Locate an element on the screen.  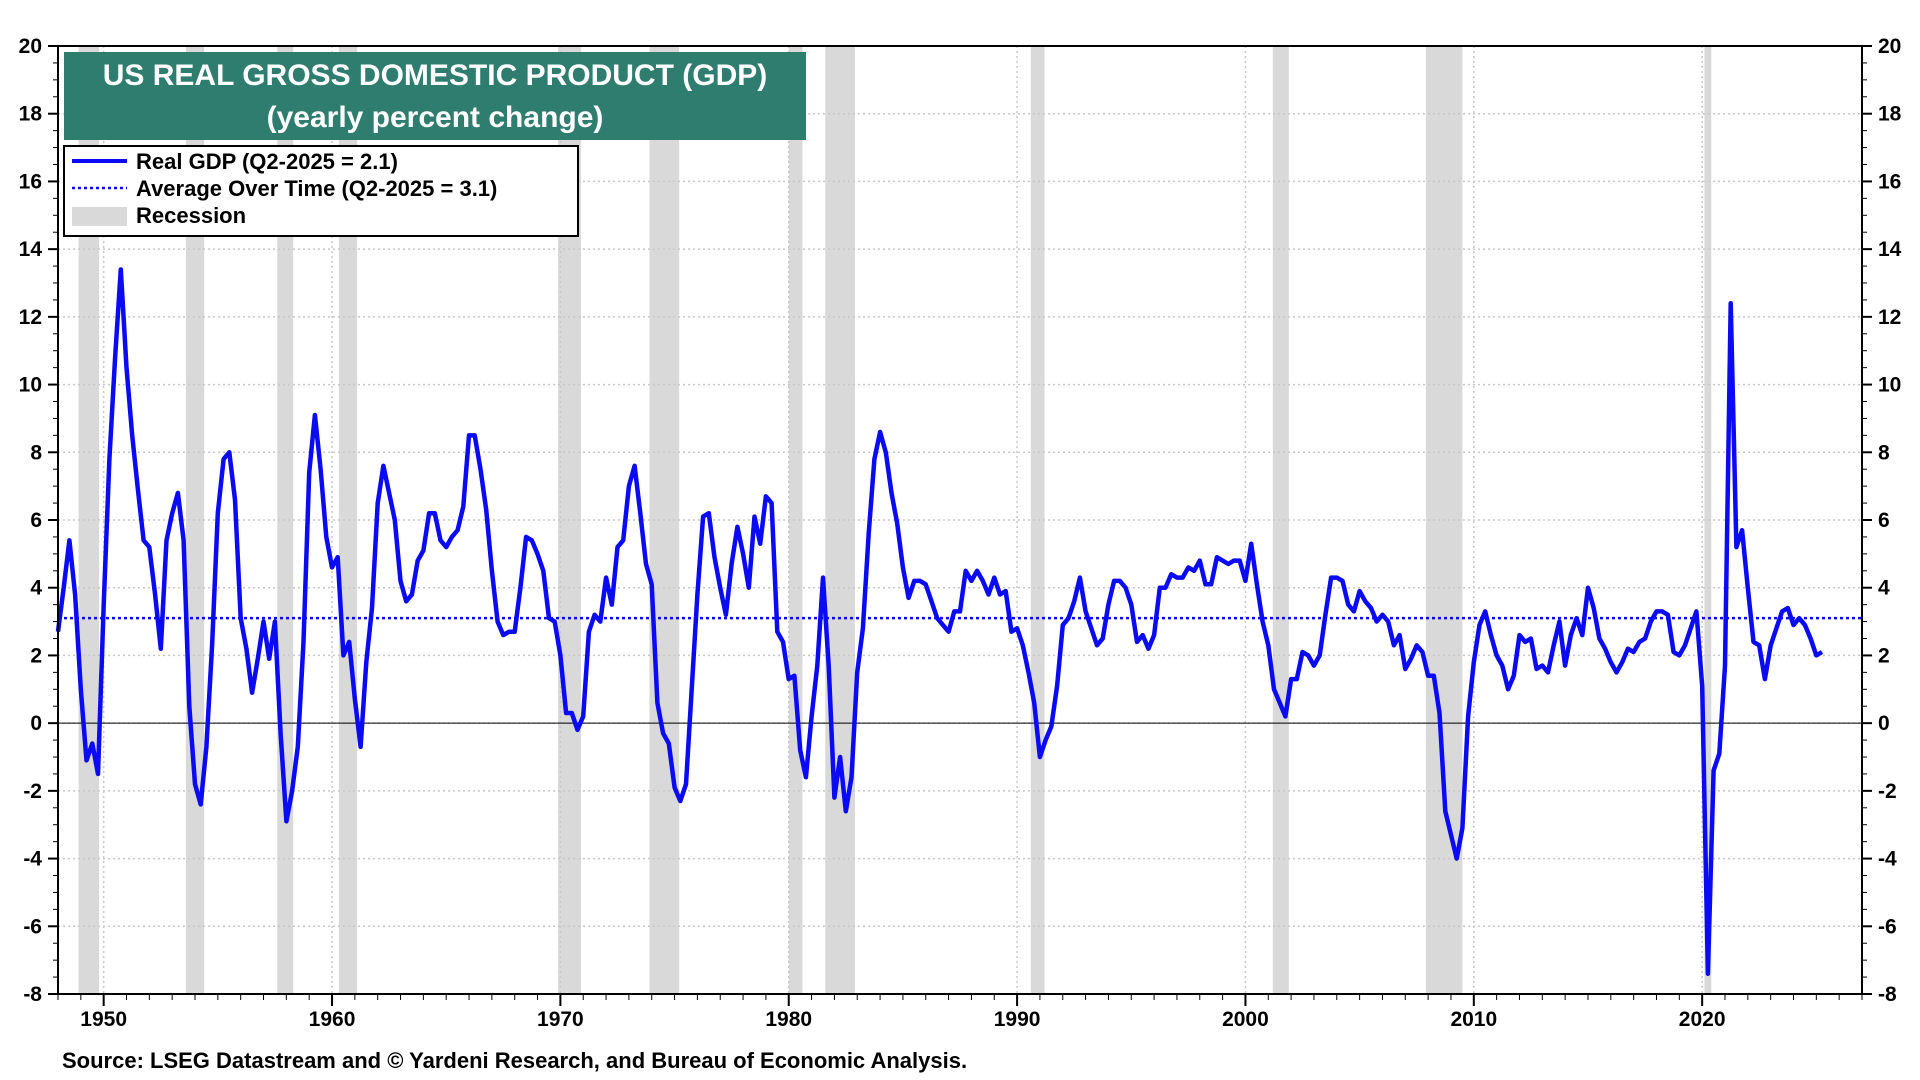
y-tick-label-left: 20 is located at coordinates (30, 46).